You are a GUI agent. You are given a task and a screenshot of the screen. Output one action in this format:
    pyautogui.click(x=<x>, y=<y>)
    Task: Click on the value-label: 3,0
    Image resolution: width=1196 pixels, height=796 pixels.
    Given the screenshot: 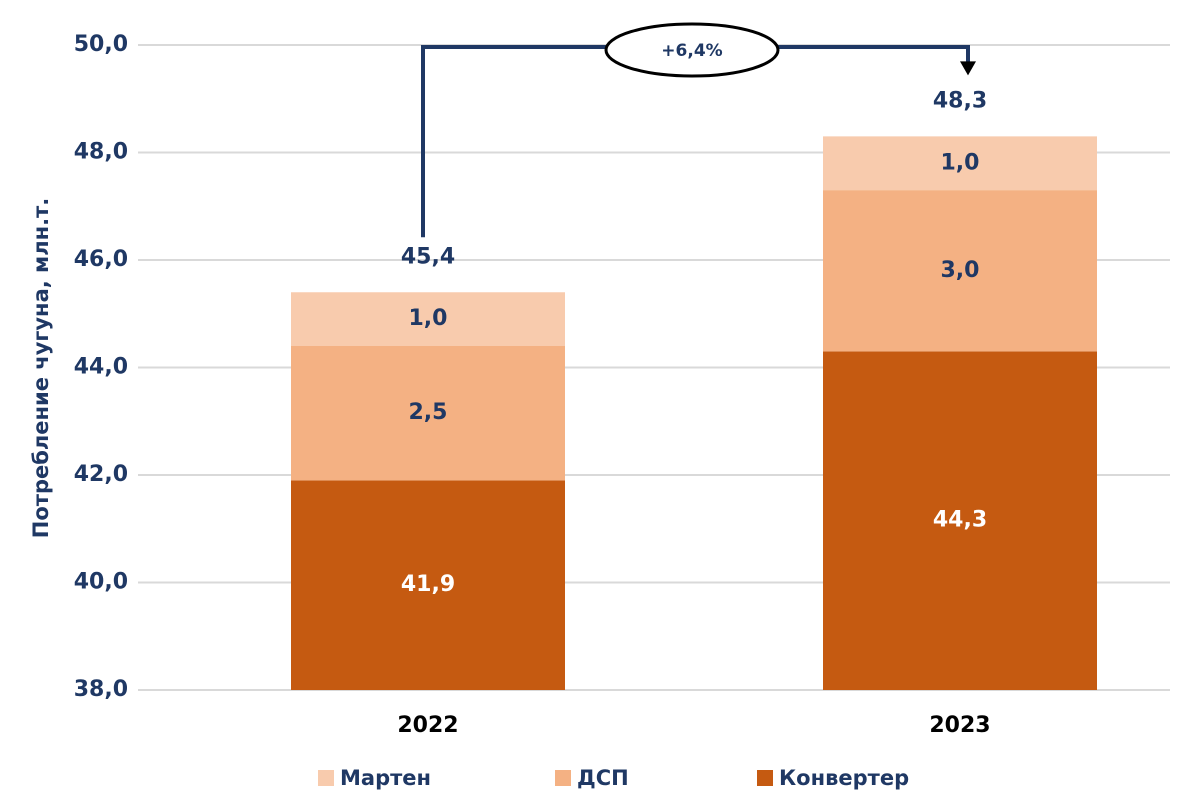 What is the action you would take?
    pyautogui.click(x=960, y=270)
    